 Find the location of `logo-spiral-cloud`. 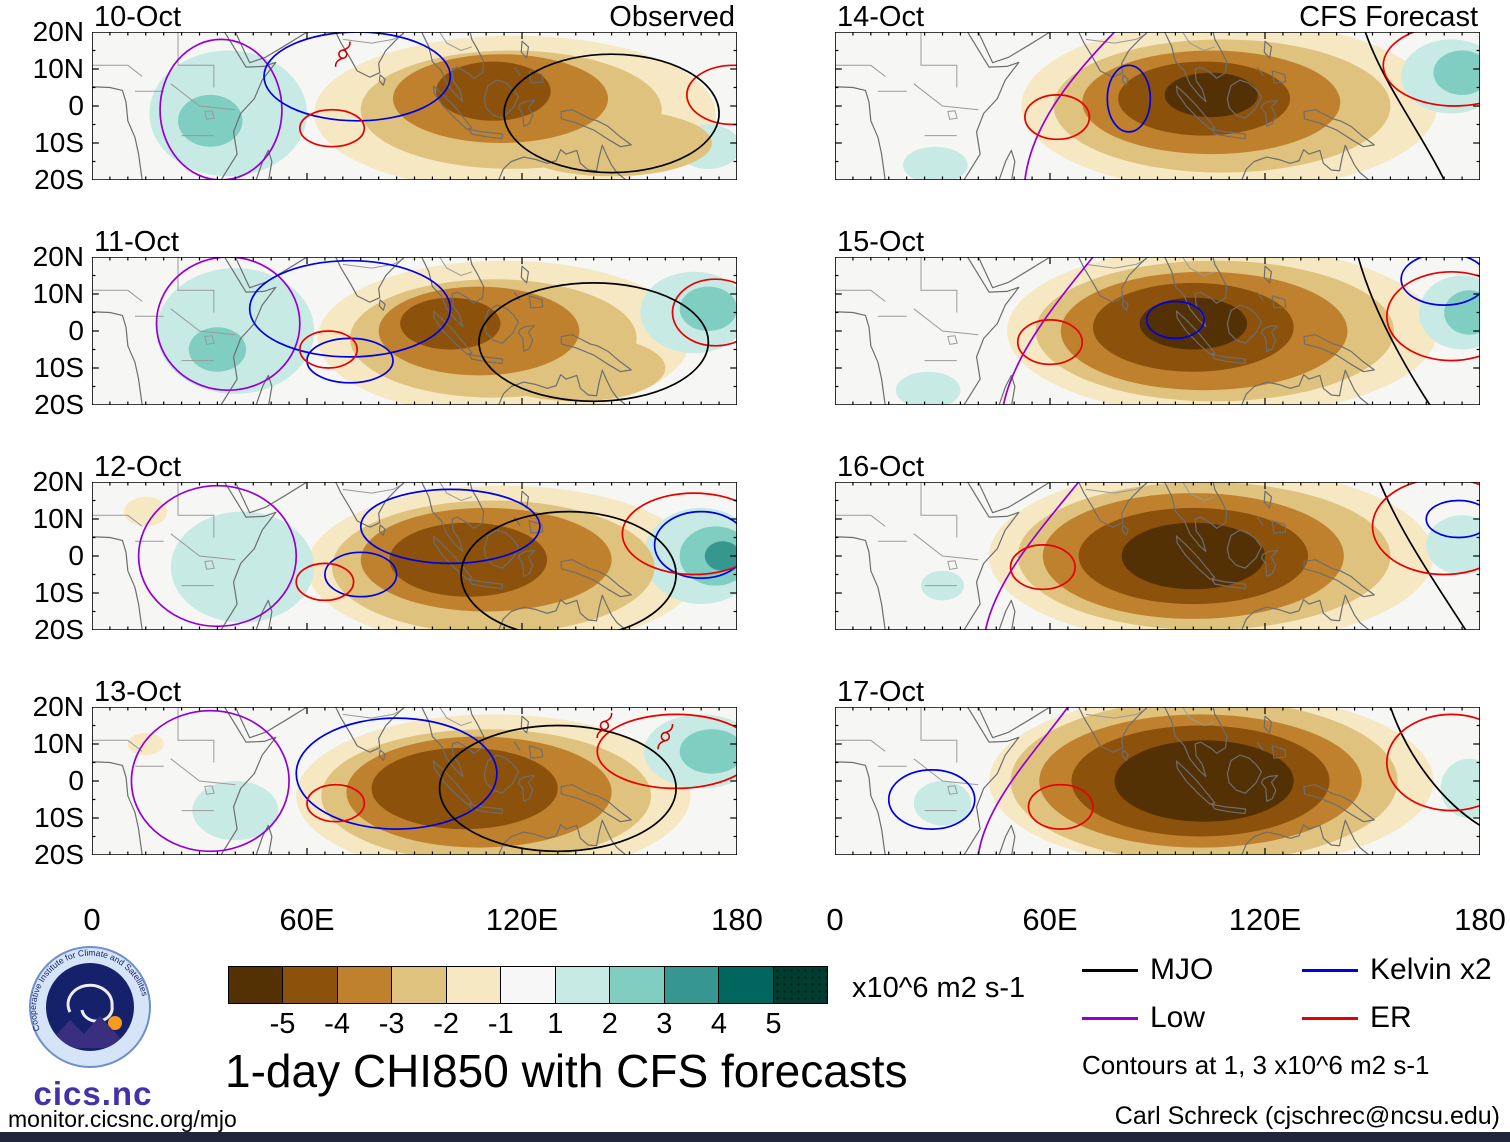

logo-spiral-cloud is located at coordinates (90, 1003).